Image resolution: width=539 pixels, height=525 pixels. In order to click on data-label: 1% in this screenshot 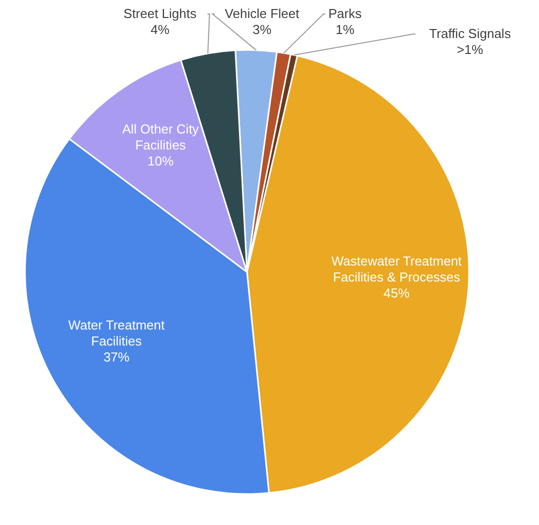, I will do `click(345, 29)`.